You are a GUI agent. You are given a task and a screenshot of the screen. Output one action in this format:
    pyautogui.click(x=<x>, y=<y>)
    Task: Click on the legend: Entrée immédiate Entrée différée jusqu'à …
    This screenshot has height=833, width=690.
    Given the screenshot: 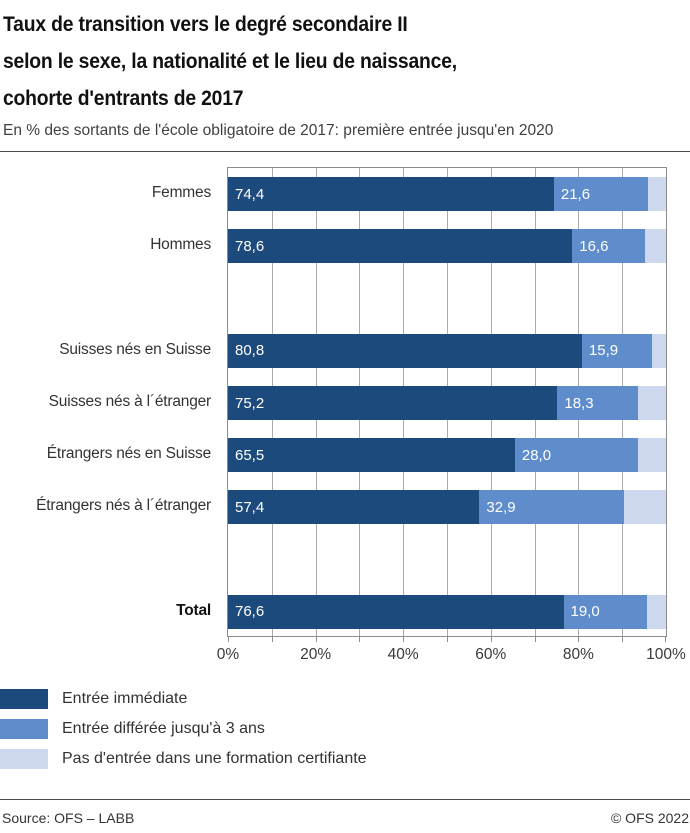 What is the action you would take?
    pyautogui.click(x=345, y=729)
    